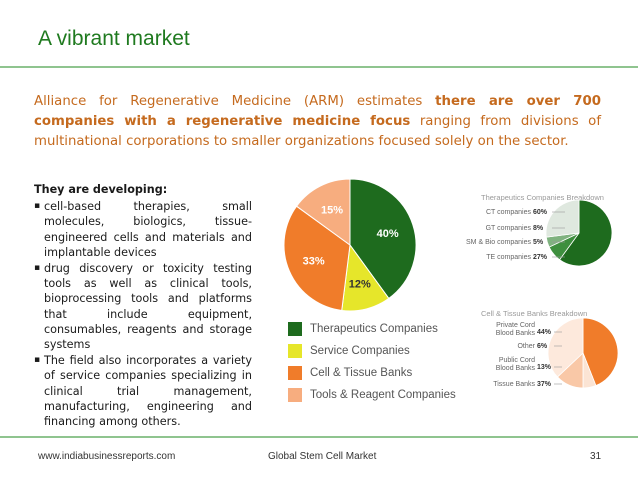  What do you see at coordinates (538, 228) in the screenshot?
I see `breakdown-value: 8%` at bounding box center [538, 228].